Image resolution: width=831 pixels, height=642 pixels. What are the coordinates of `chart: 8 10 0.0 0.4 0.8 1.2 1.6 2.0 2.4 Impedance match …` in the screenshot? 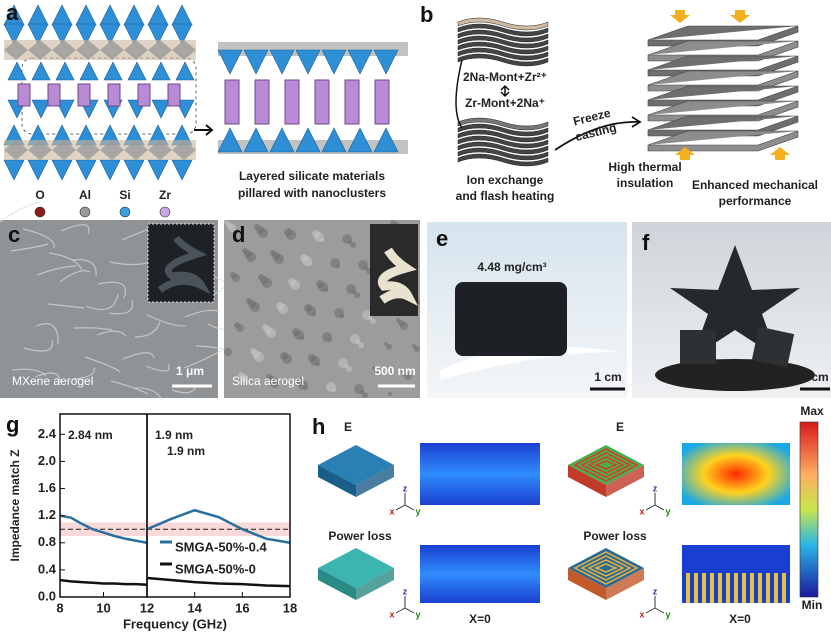 It's located at (152, 522).